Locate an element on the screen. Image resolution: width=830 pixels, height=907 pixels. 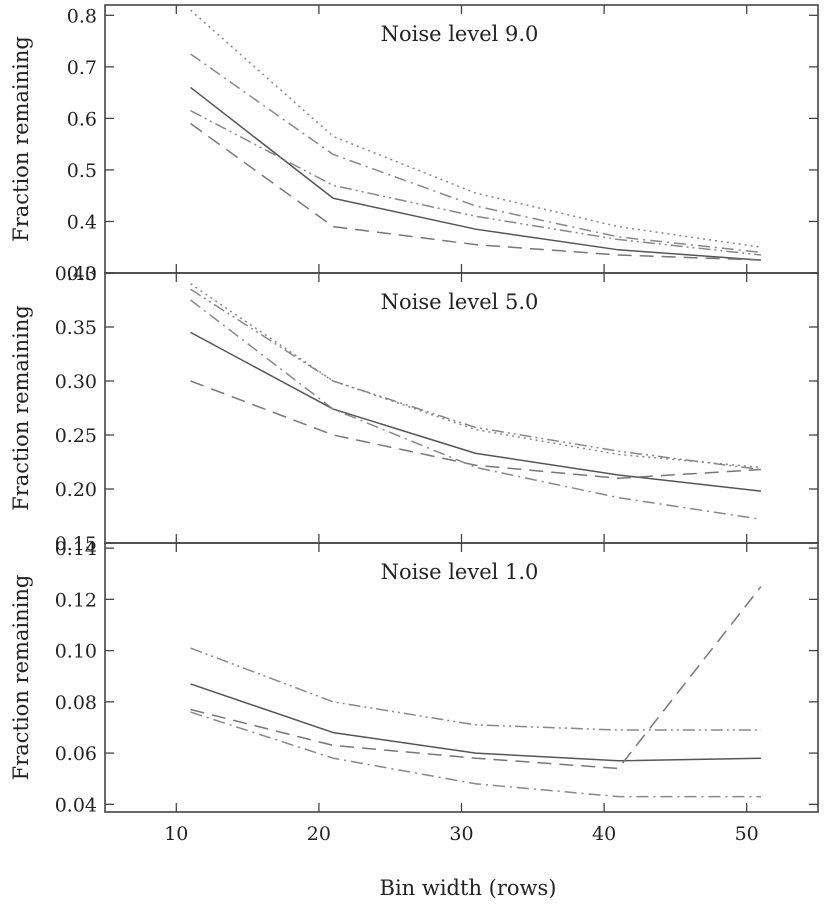
y-tick-label: 0.04 is located at coordinates (76, 805).